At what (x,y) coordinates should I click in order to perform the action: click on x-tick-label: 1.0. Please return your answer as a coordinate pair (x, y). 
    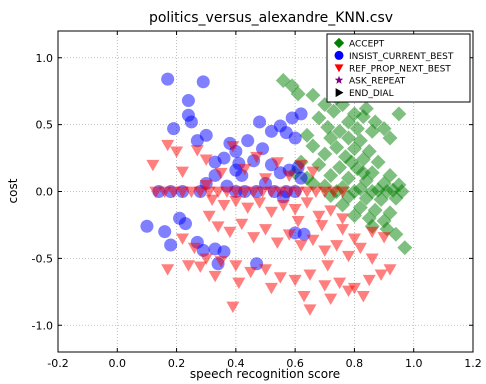
    Looking at the image, I should click on (414, 363).